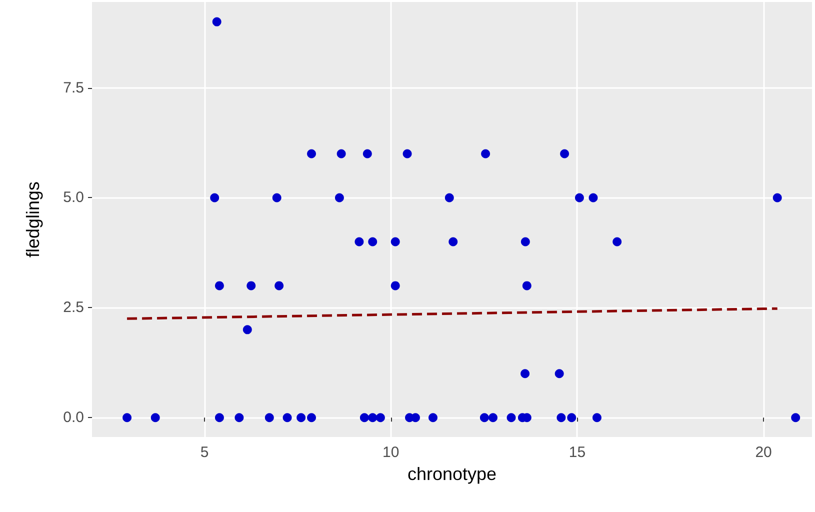 The image size is (815, 512). Describe the element at coordinates (577, 452) in the screenshot. I see `x-tick-label: 15` at that location.